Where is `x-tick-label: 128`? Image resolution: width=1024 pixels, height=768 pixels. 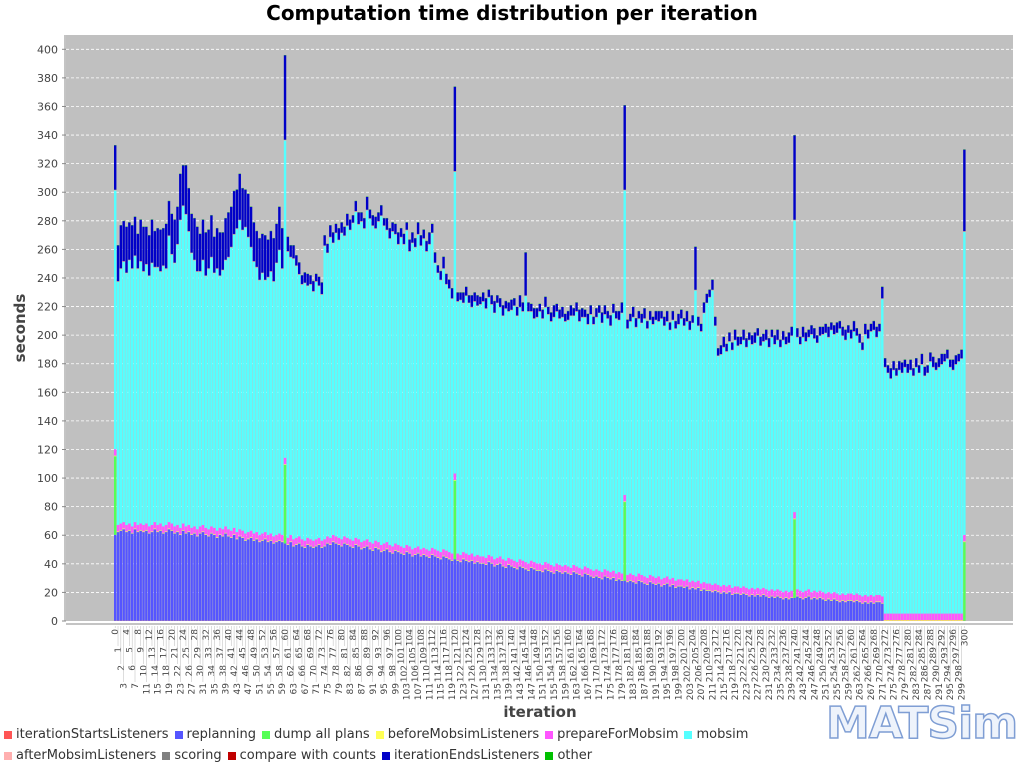
x-tick-label: 128 is located at coordinates (479, 637).